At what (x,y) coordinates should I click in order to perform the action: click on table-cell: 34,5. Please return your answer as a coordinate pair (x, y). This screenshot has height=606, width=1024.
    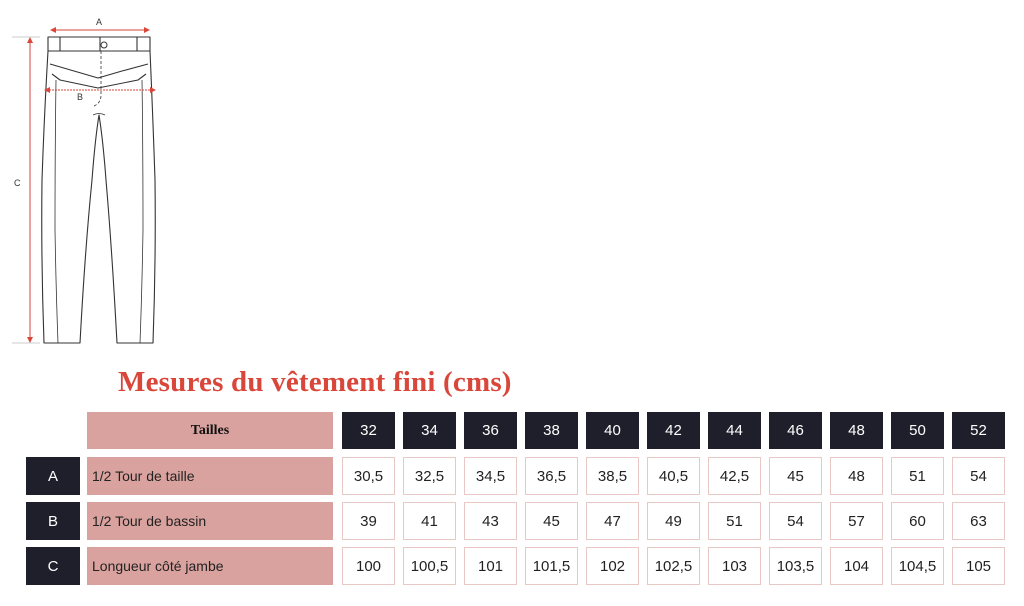
    Looking at the image, I should click on (490, 476).